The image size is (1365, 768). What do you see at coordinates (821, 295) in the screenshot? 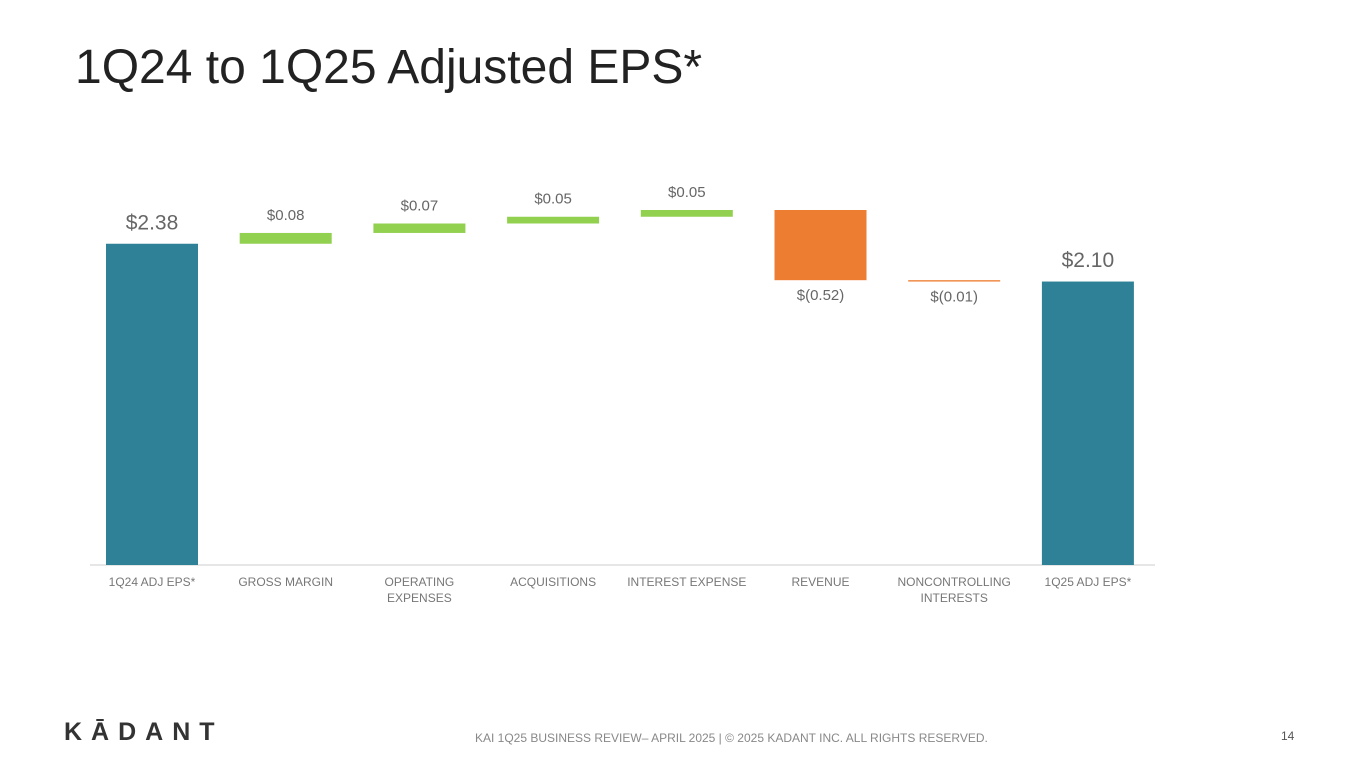
I see `value-label: $(0.52)` at bounding box center [821, 295].